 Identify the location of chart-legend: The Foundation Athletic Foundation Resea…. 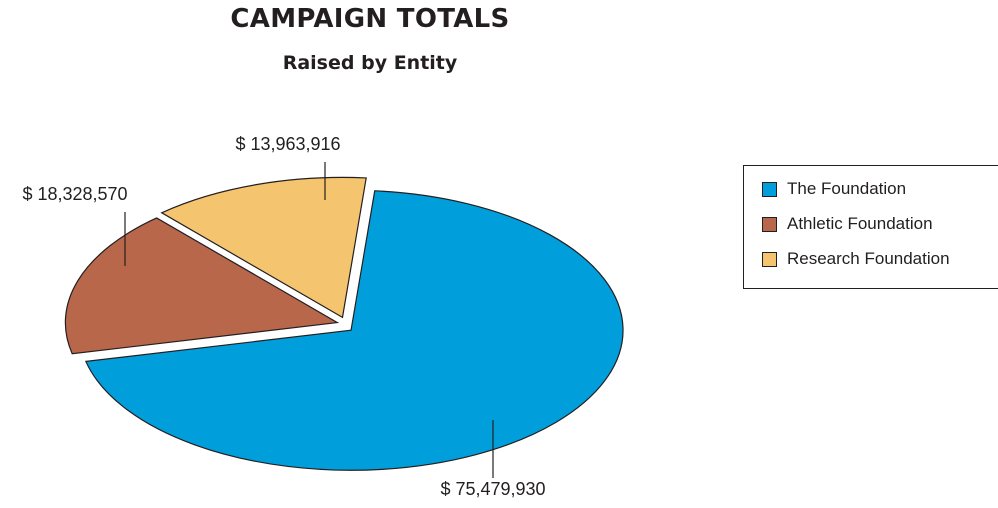
(870, 227).